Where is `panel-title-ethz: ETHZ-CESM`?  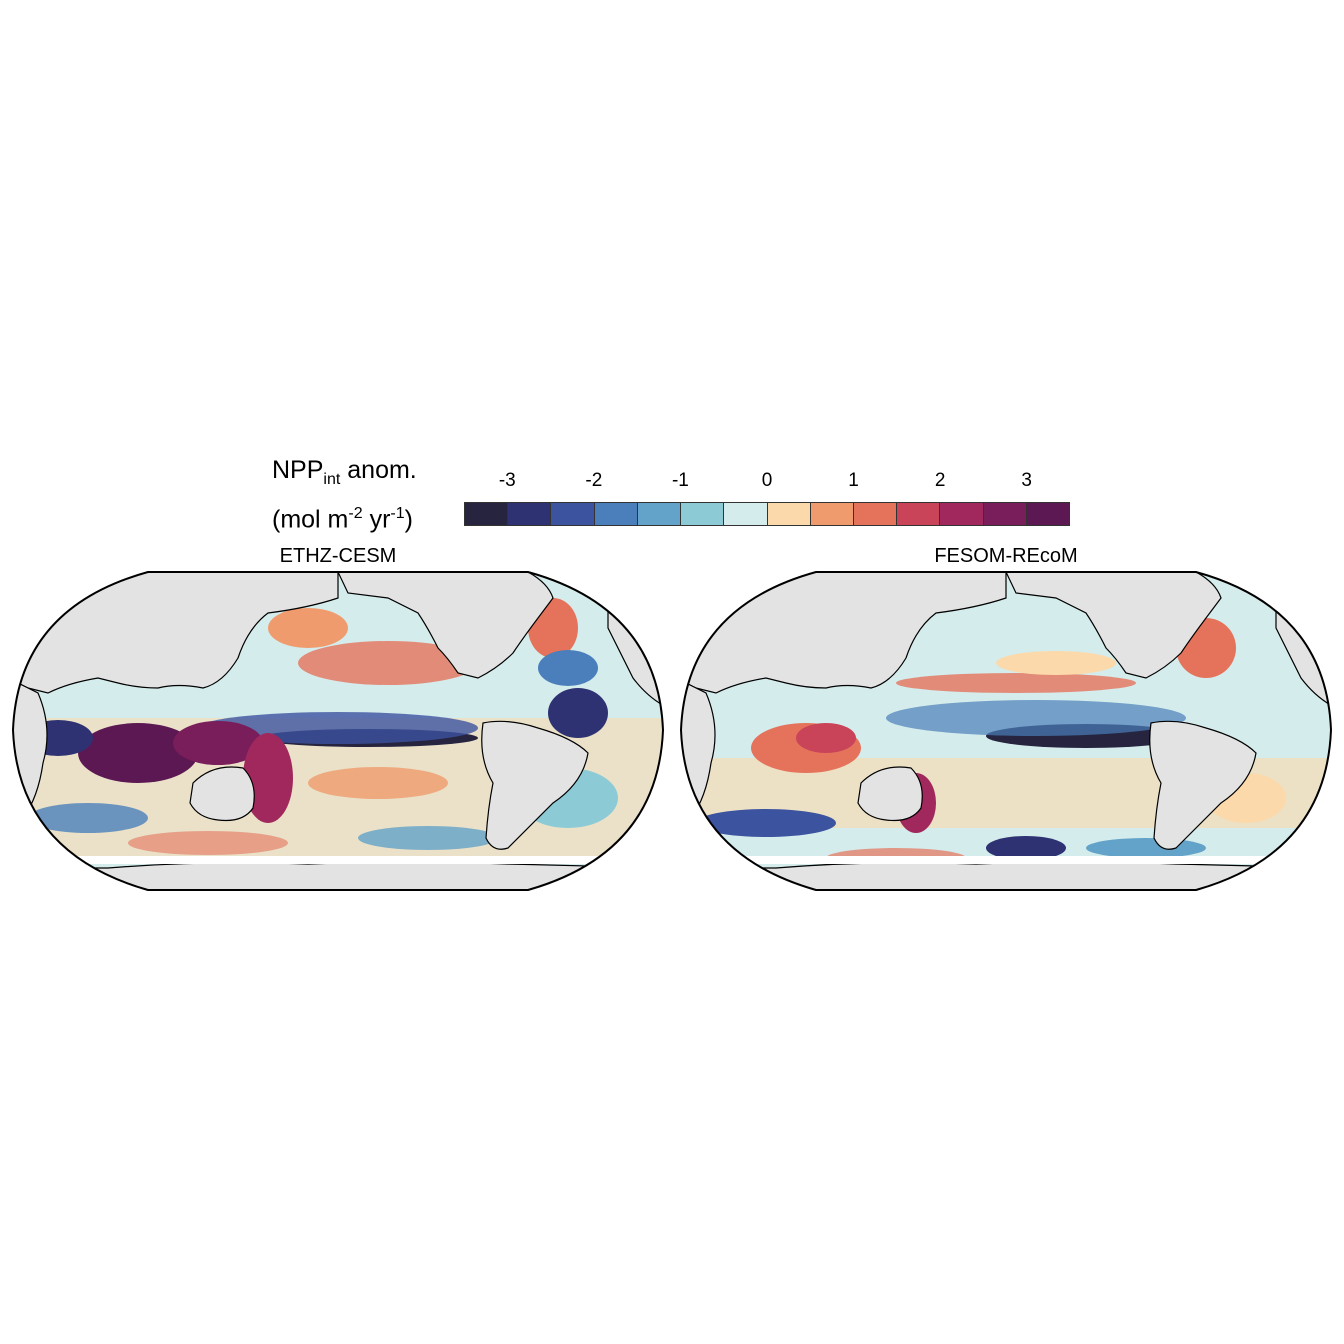
panel-title-ethz: ETHZ-CESM is located at coordinates (338, 556).